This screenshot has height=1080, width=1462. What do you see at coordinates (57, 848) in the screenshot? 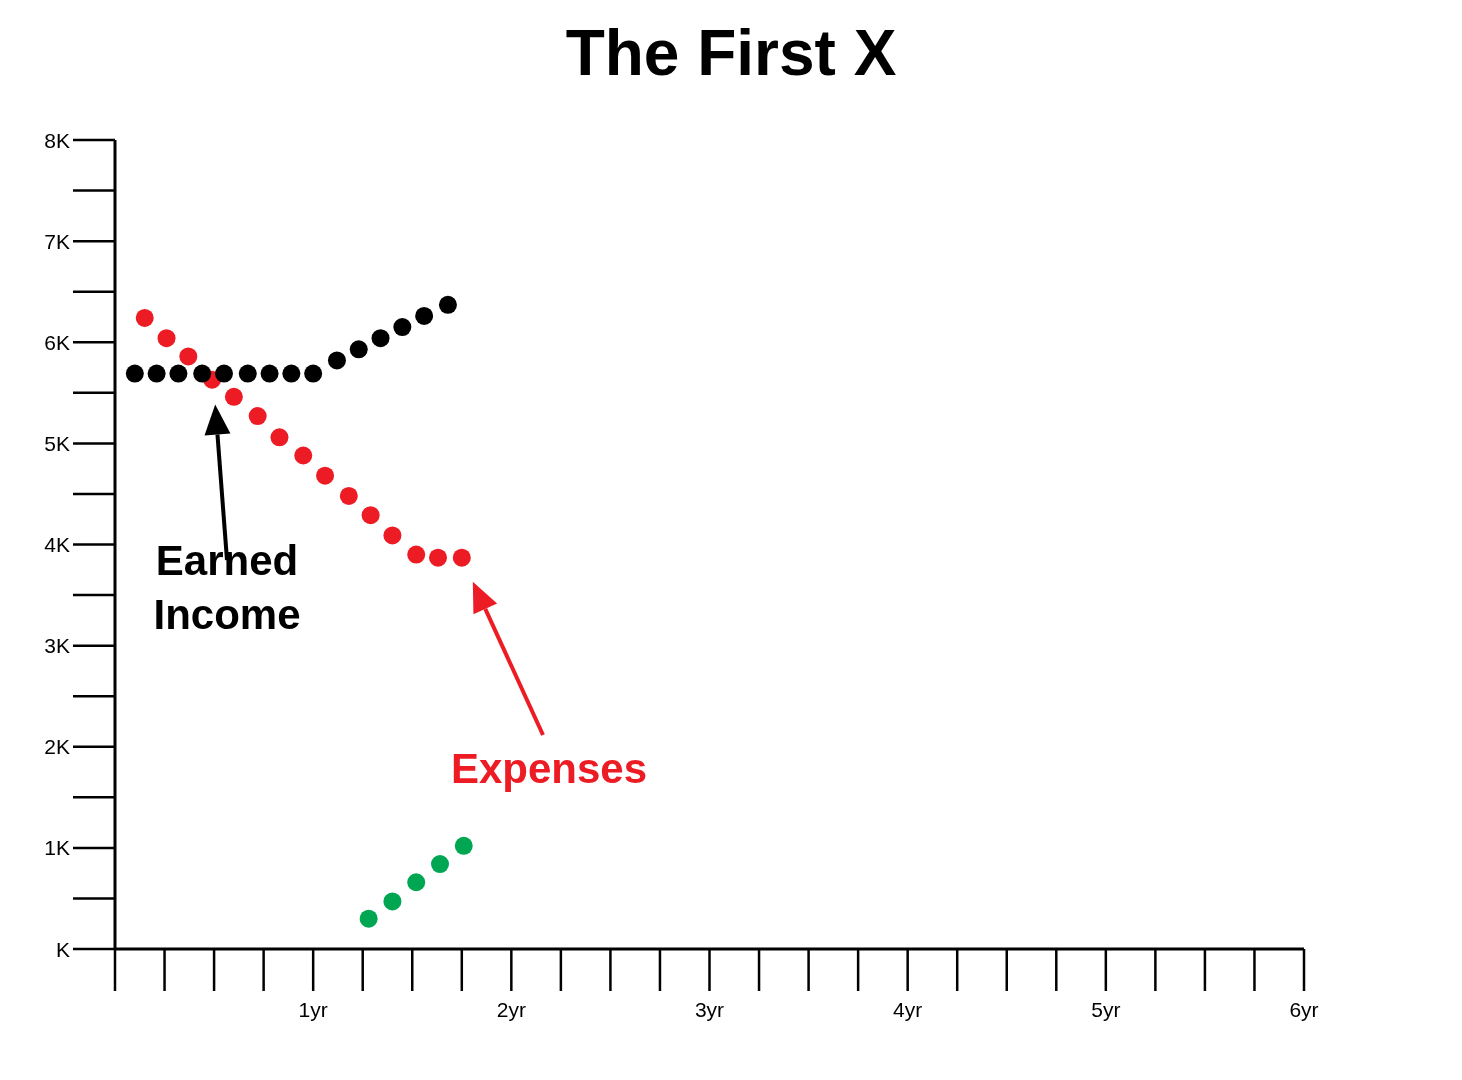
I see `y-tick-label: 1K` at bounding box center [57, 848].